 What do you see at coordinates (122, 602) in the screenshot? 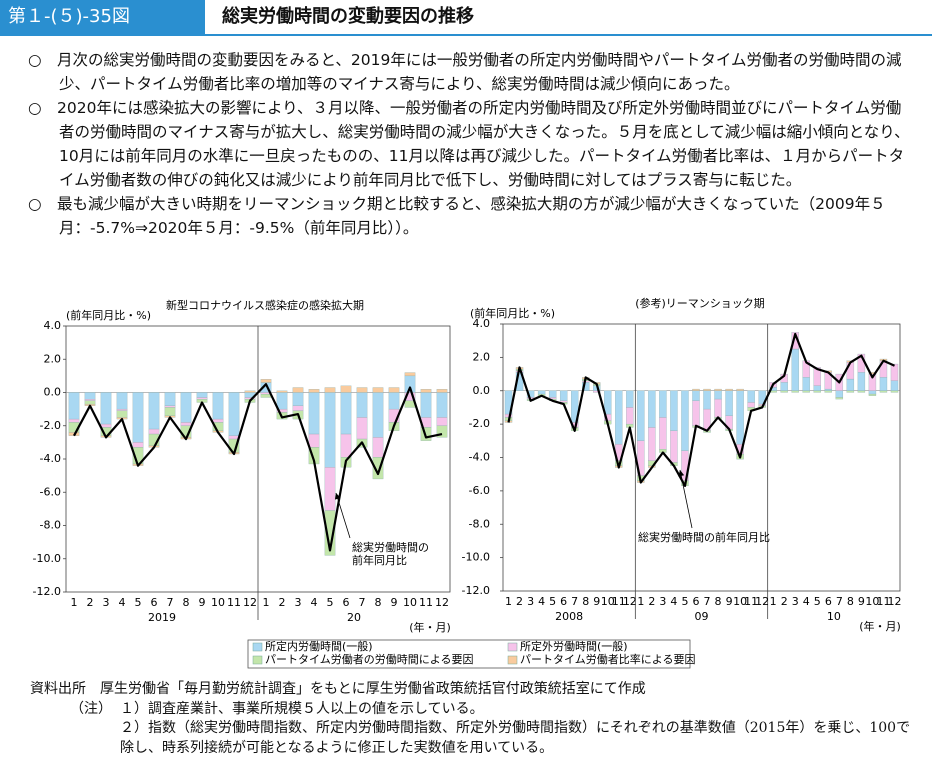
I see `x-tick-label: 4` at bounding box center [122, 602].